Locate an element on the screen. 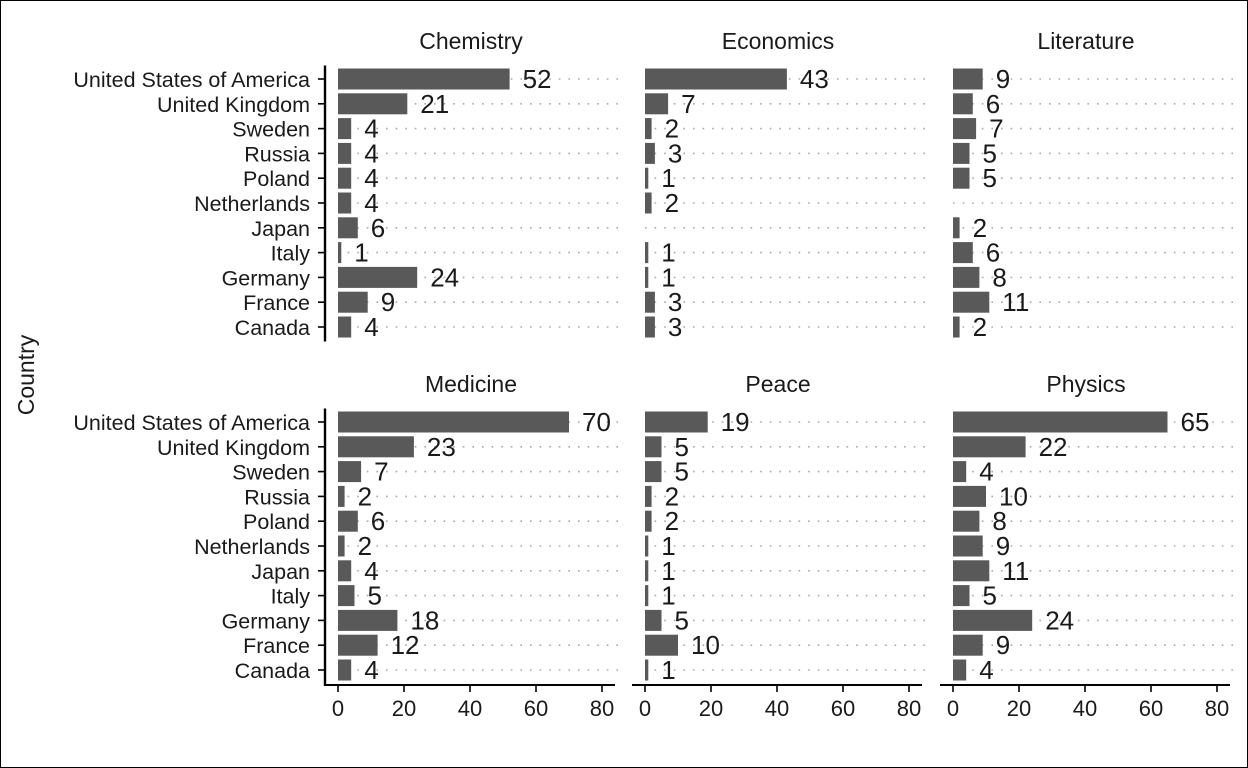 This screenshot has width=1248, height=768. bar-physics-germany is located at coordinates (993, 620).